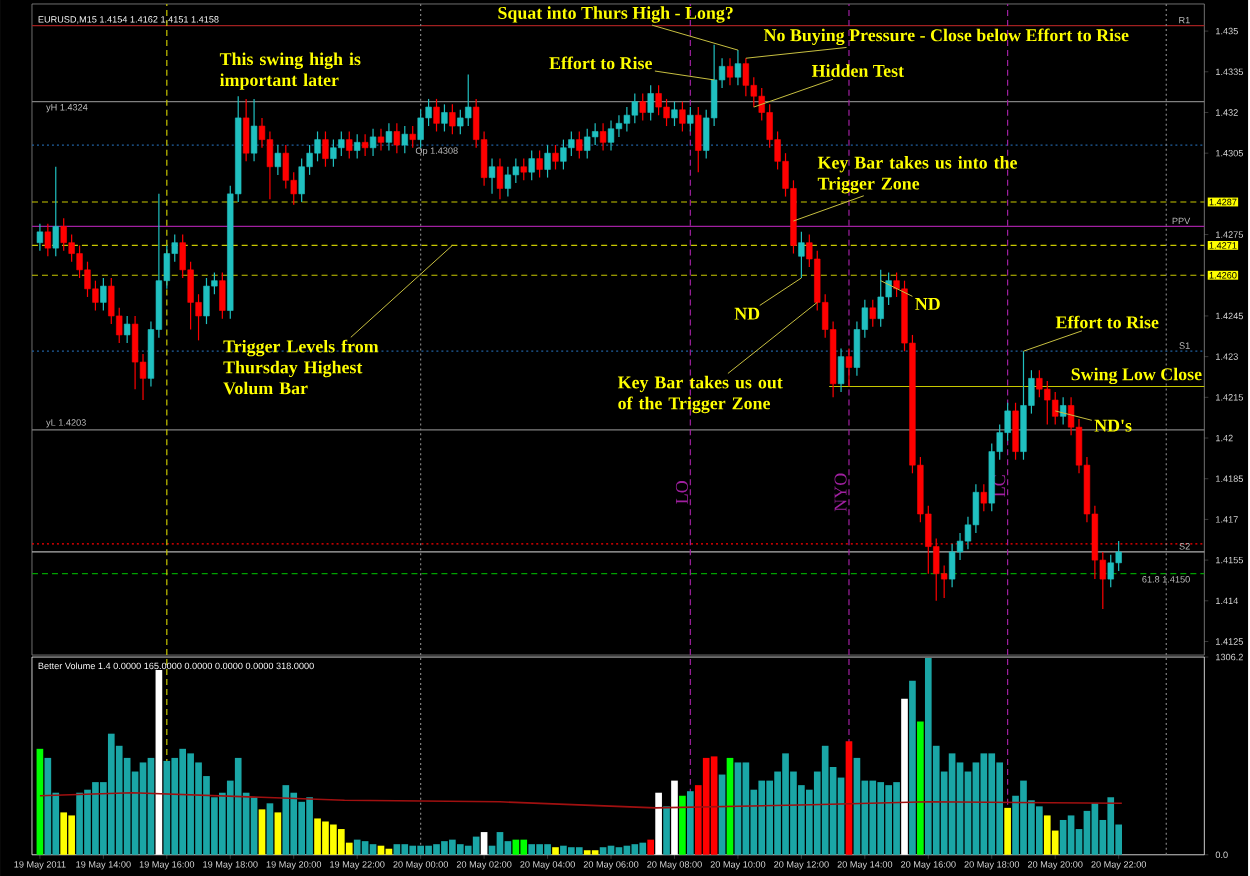 The height and width of the screenshot is (876, 1250). I want to click on annotation: Hidden Test, so click(857, 70).